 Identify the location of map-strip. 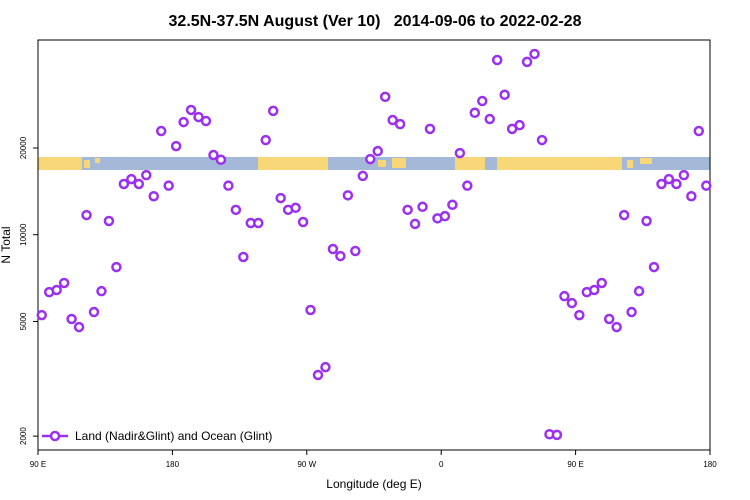
(374, 163).